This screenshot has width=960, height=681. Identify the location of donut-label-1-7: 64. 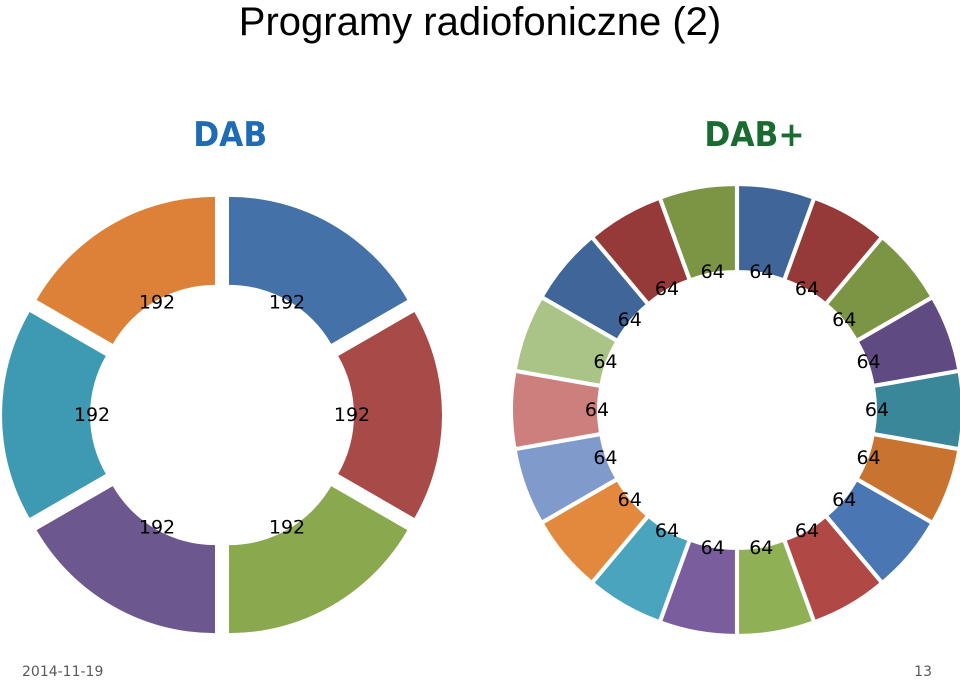
(807, 531).